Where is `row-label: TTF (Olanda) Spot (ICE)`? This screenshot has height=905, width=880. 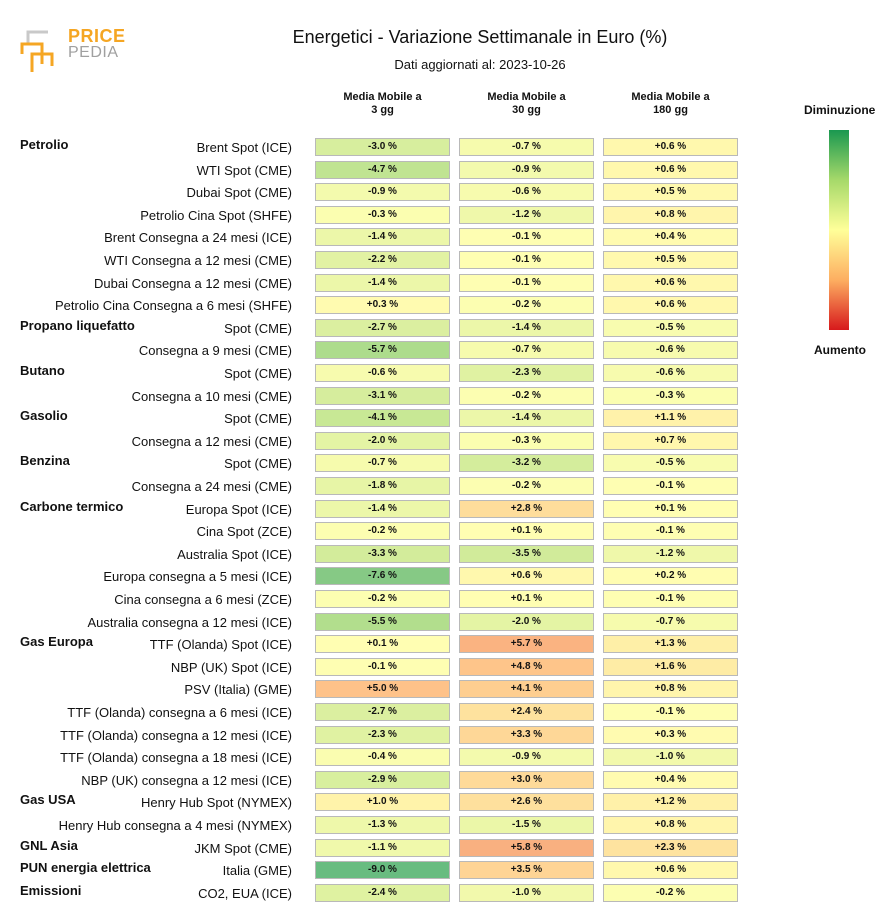
row-label: TTF (Olanda) Spot (ICE) is located at coordinates (220, 645).